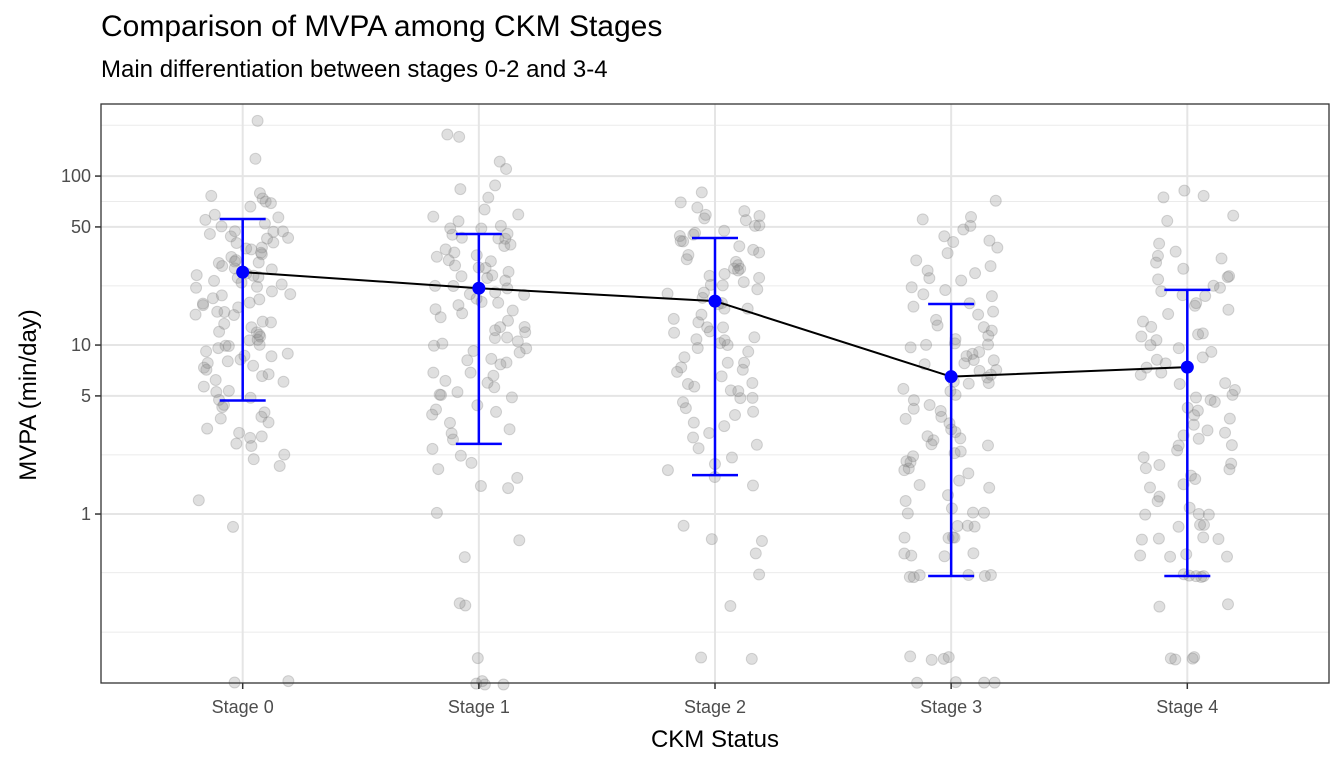 This screenshot has height=768, width=1344. What do you see at coordinates (715, 707) in the screenshot?
I see `x-tick-label: Stage 2` at bounding box center [715, 707].